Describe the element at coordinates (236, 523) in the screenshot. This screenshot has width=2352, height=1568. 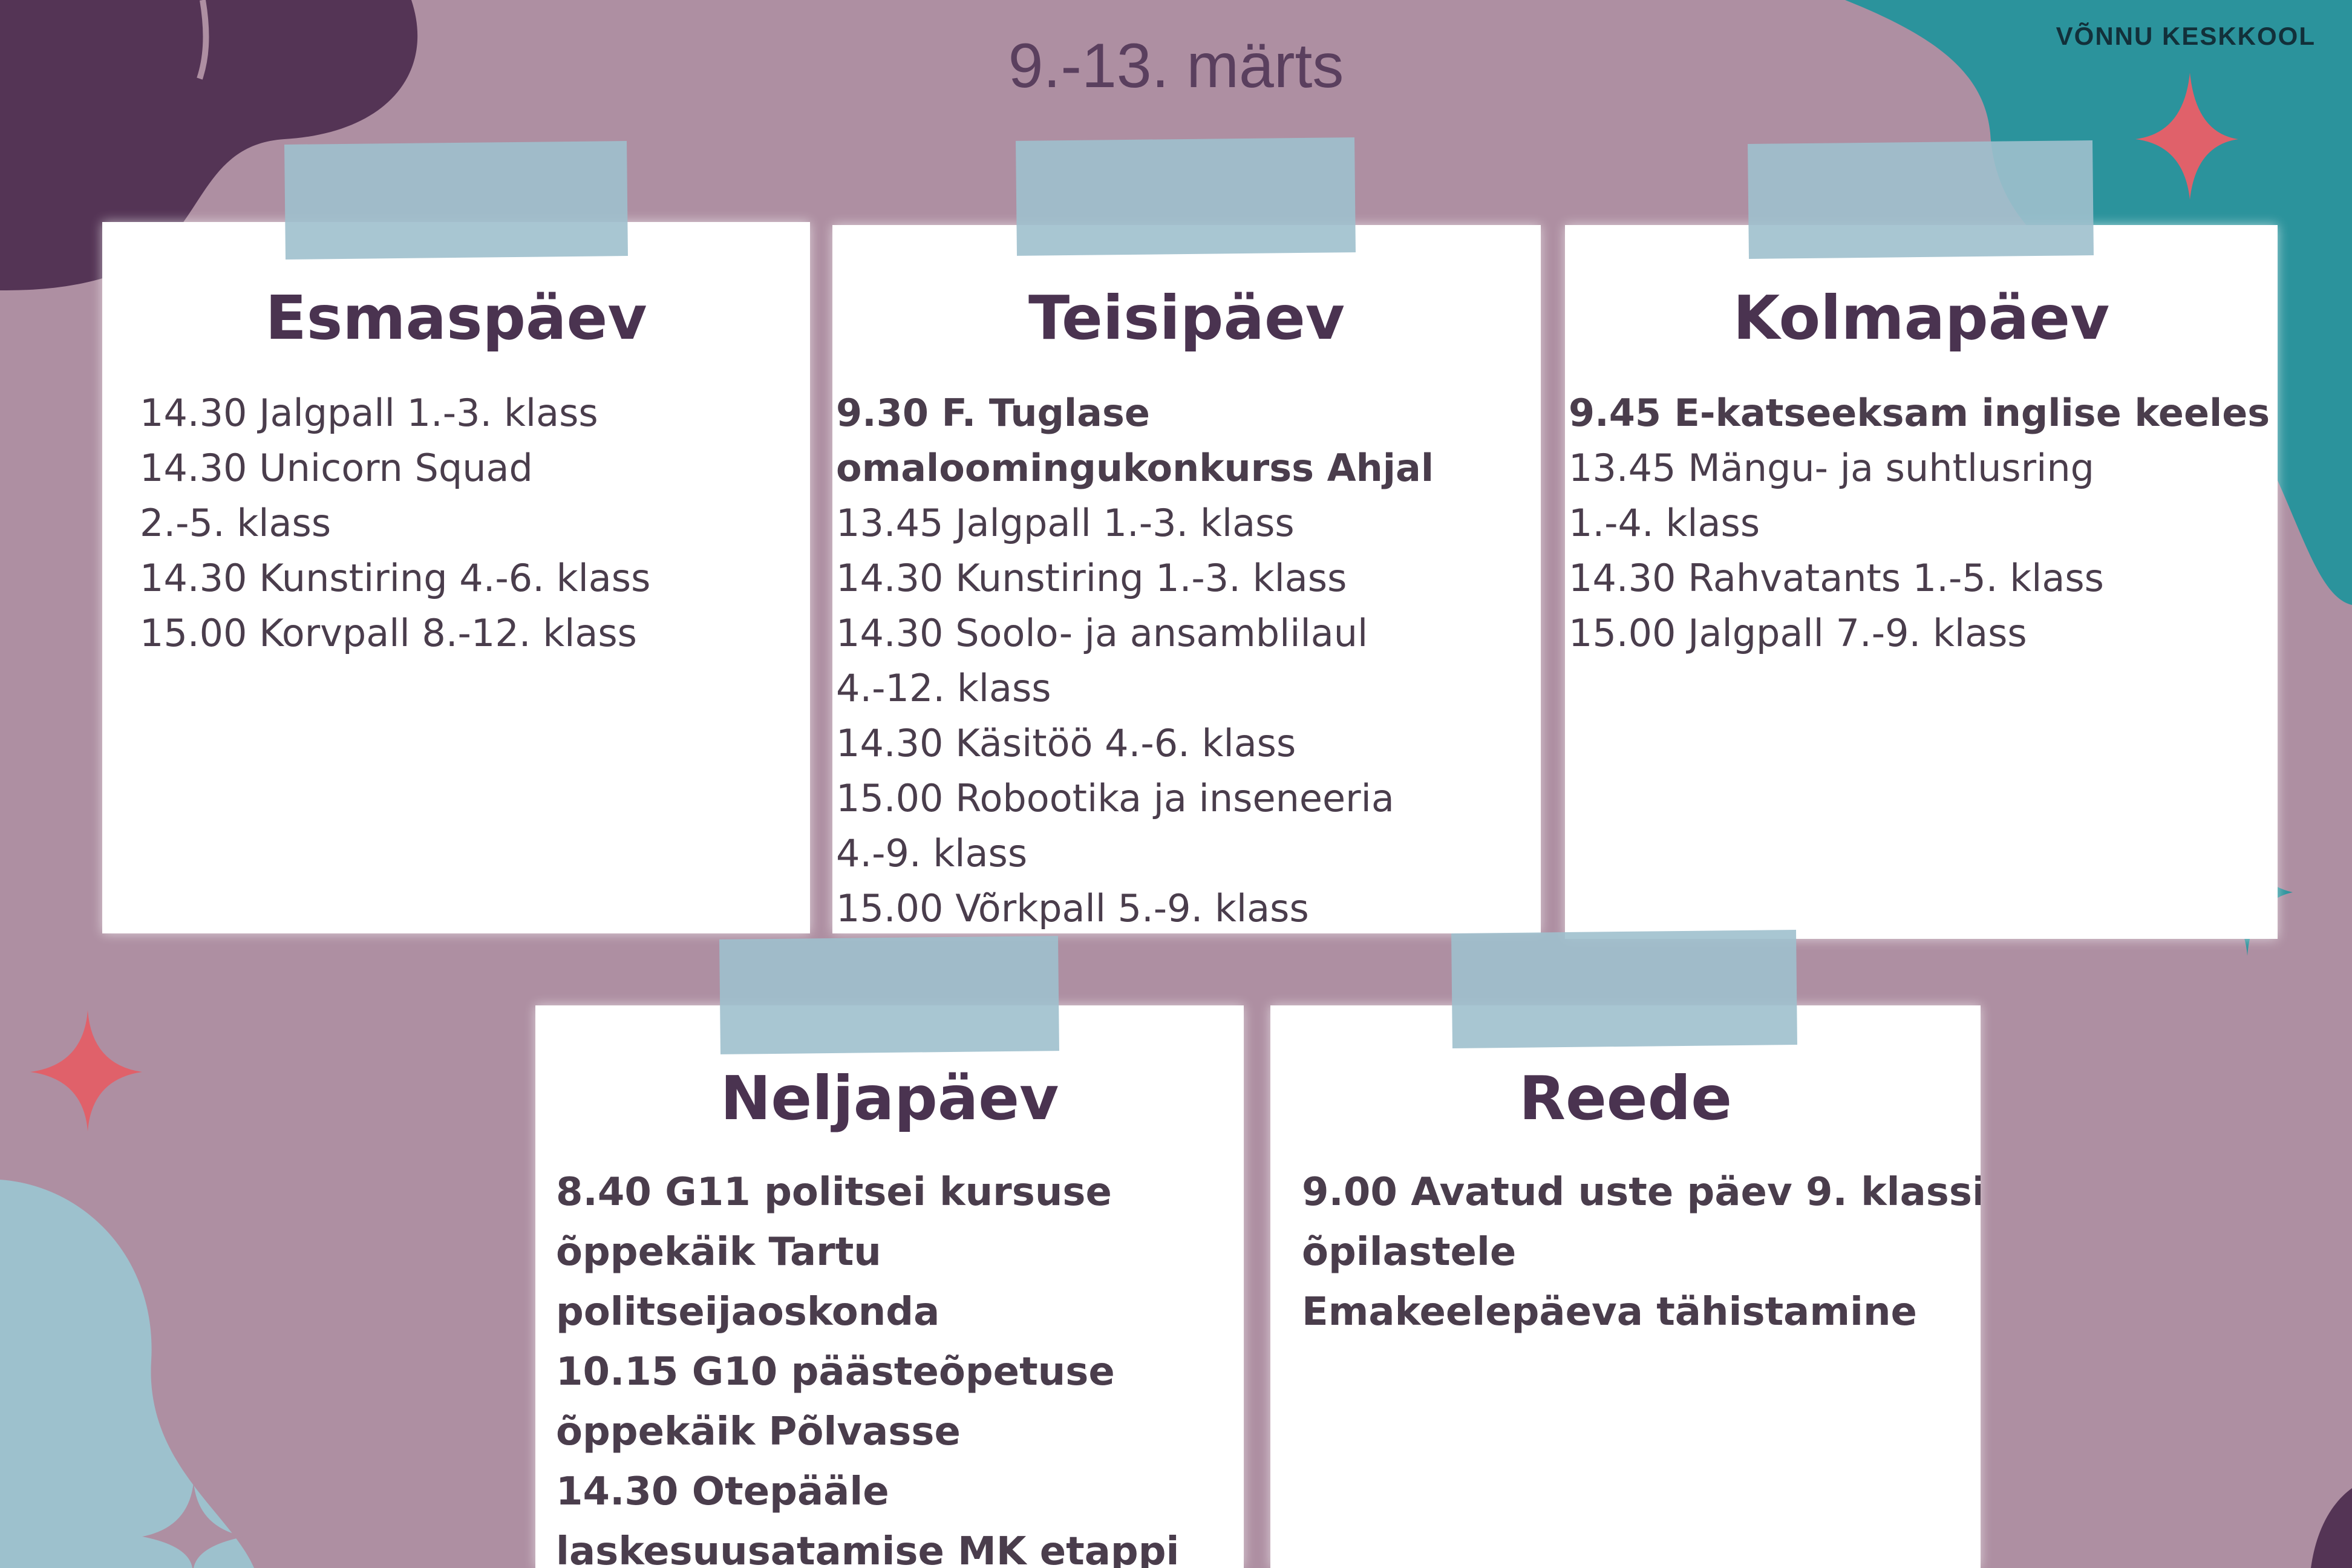
I see `event-item: 2.-5. klass` at that location.